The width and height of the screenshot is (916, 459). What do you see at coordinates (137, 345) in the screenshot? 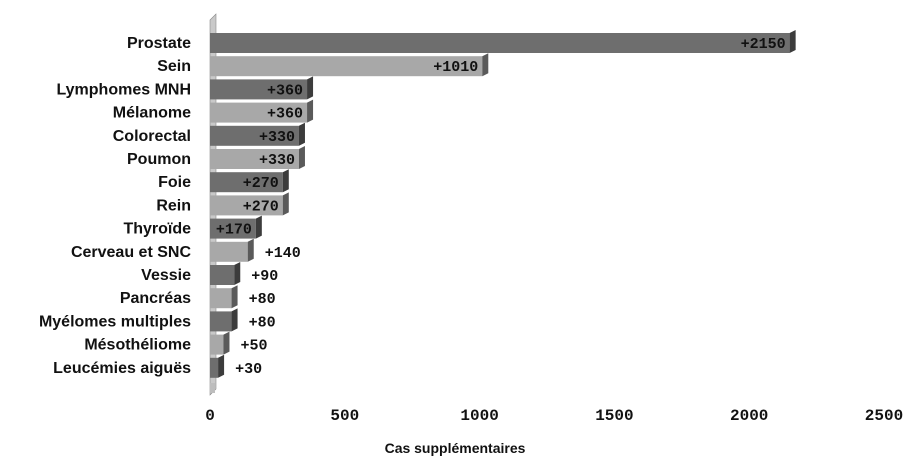
I see `category-label: Mésothéliome` at bounding box center [137, 345].